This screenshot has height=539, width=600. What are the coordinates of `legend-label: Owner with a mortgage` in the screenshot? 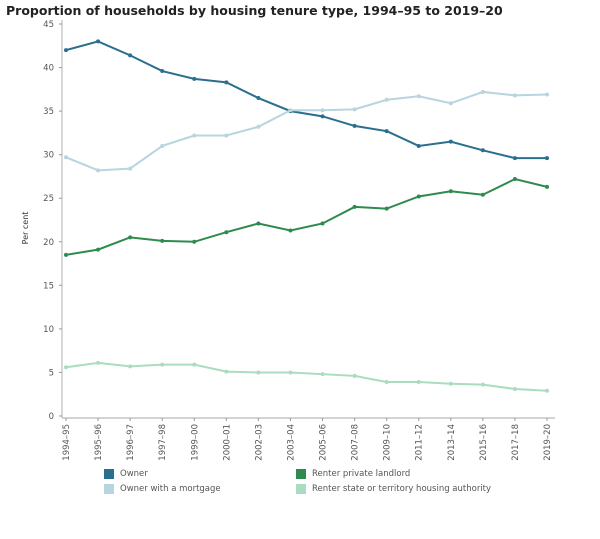 It's located at (170, 489).